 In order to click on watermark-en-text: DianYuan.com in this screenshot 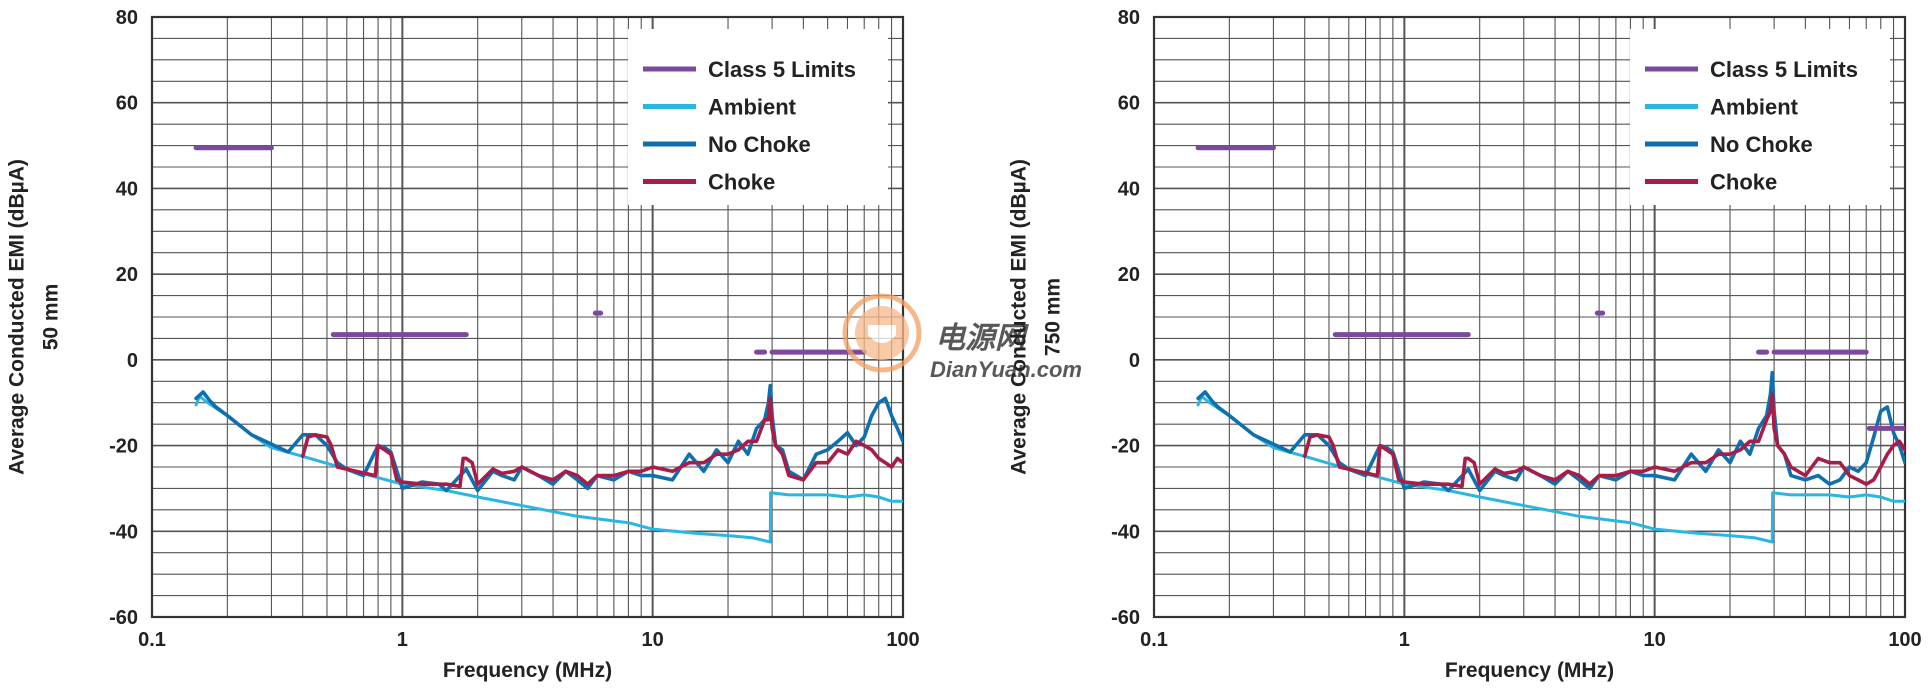, I will do `click(1006, 369)`.